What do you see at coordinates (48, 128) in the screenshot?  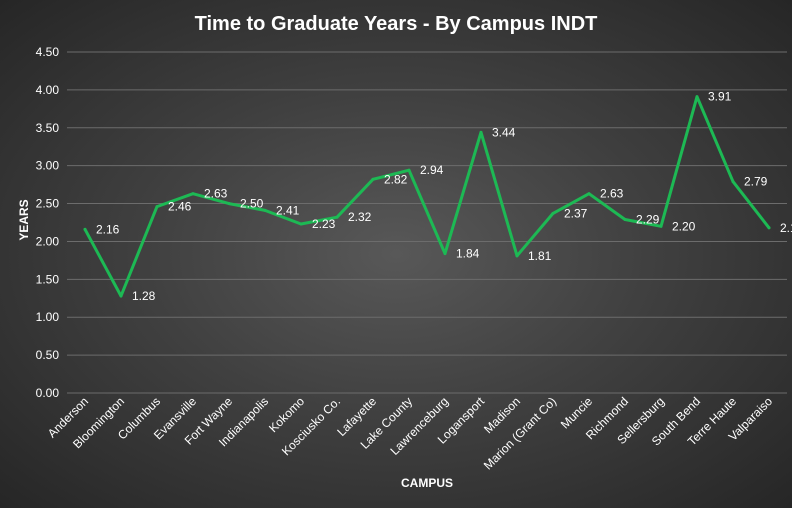 I see `y-tick-label: 3.50` at bounding box center [48, 128].